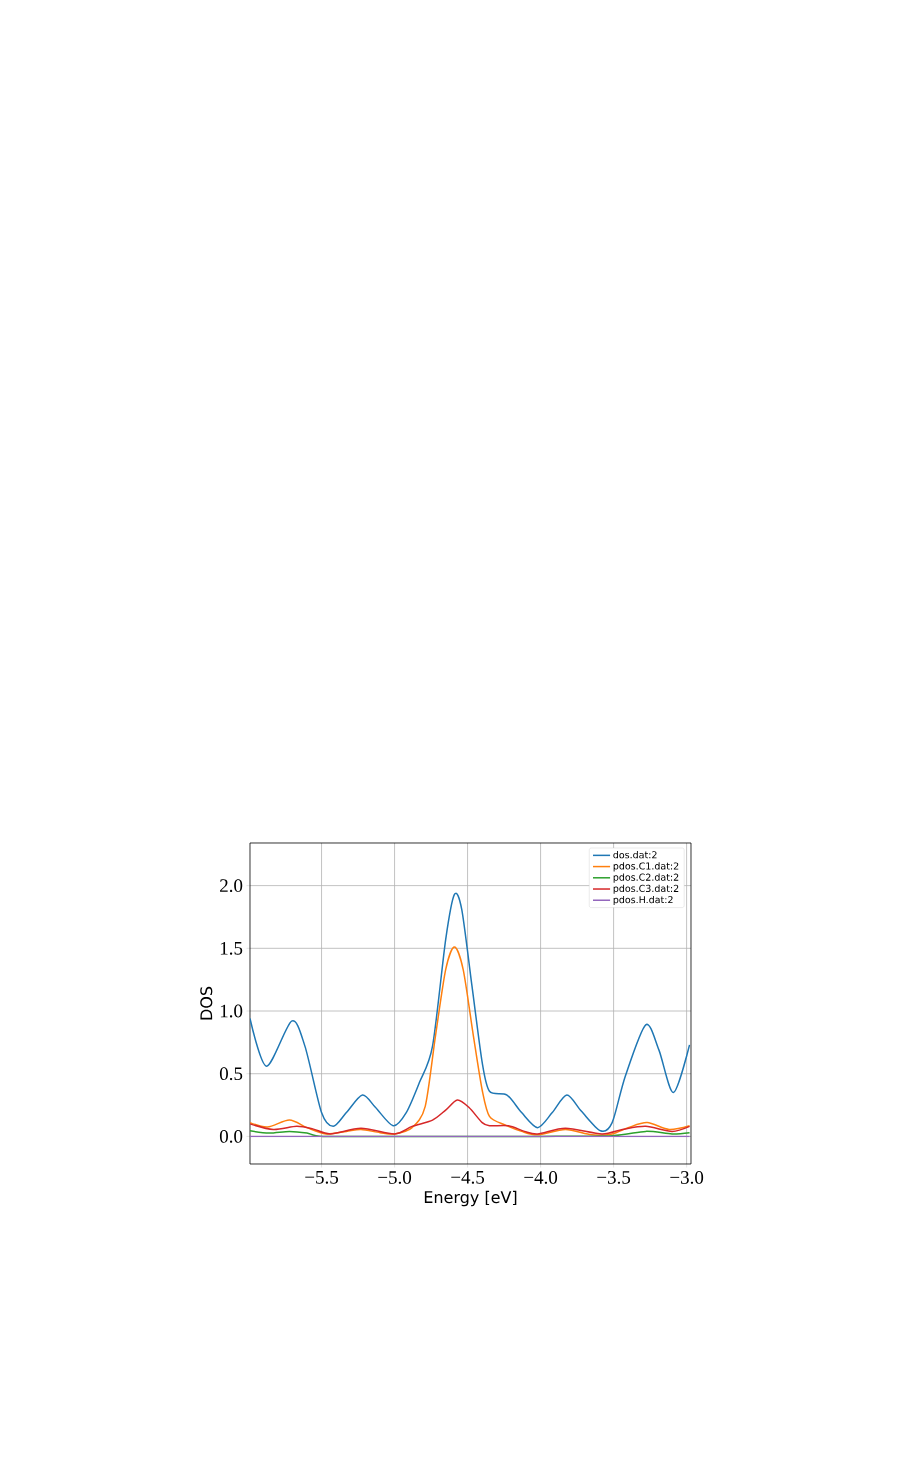  I want to click on y-tick-label: 1.0, so click(231, 1011).